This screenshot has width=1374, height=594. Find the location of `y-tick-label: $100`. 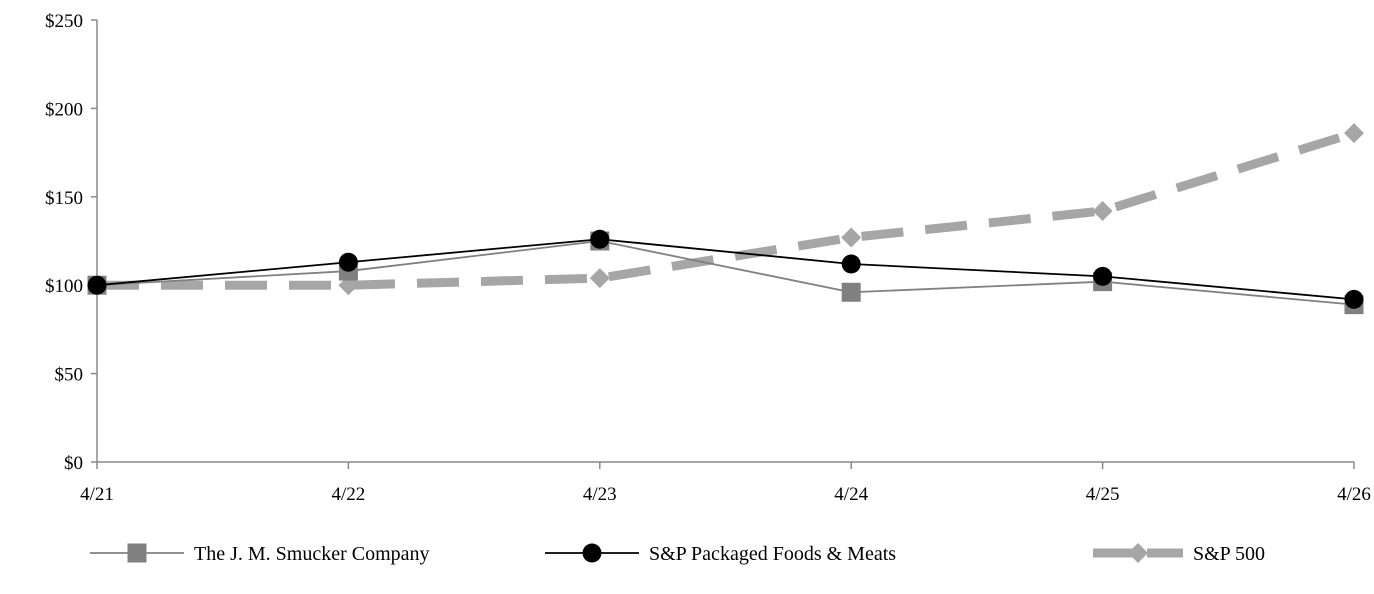

y-tick-label: $100 is located at coordinates (64, 286).